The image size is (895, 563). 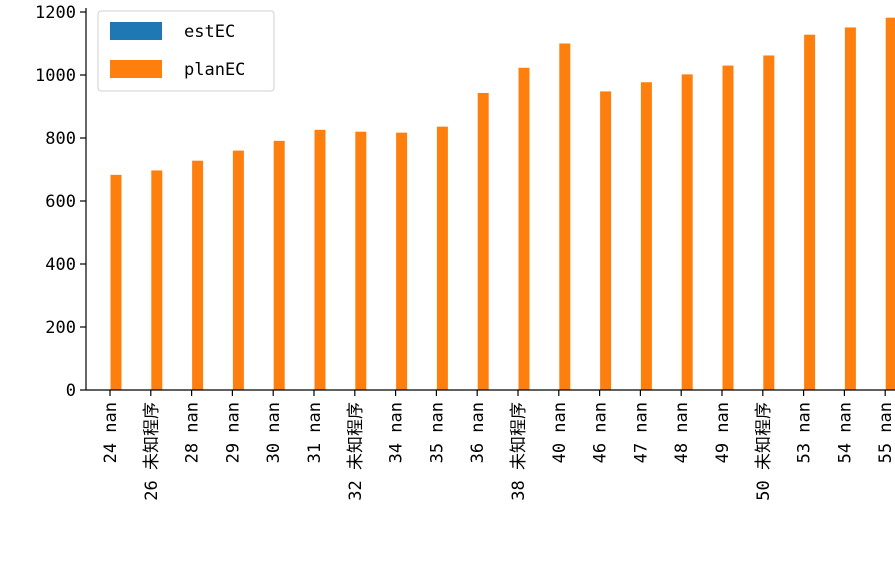 I want to click on x-tick-label: 50 未知程序, so click(x=764, y=451).